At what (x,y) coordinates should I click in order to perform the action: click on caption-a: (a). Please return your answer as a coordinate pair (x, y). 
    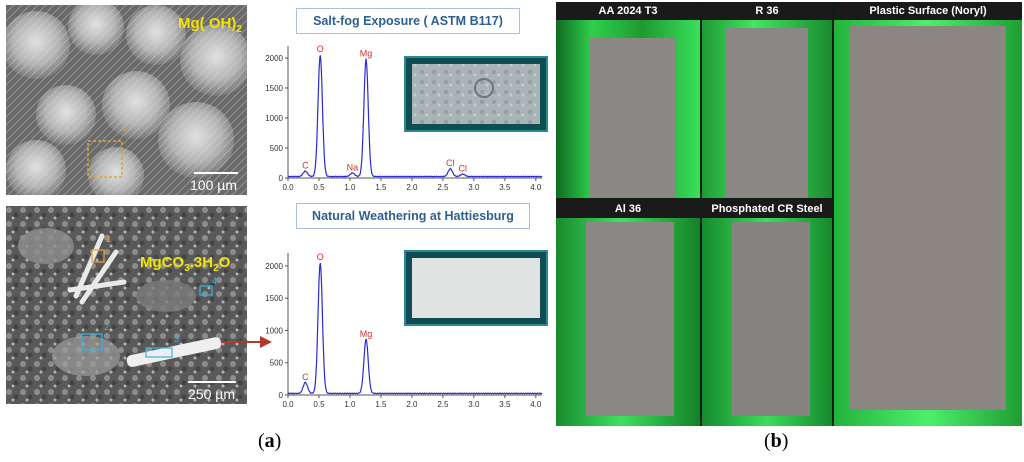
    Looking at the image, I should click on (270, 441).